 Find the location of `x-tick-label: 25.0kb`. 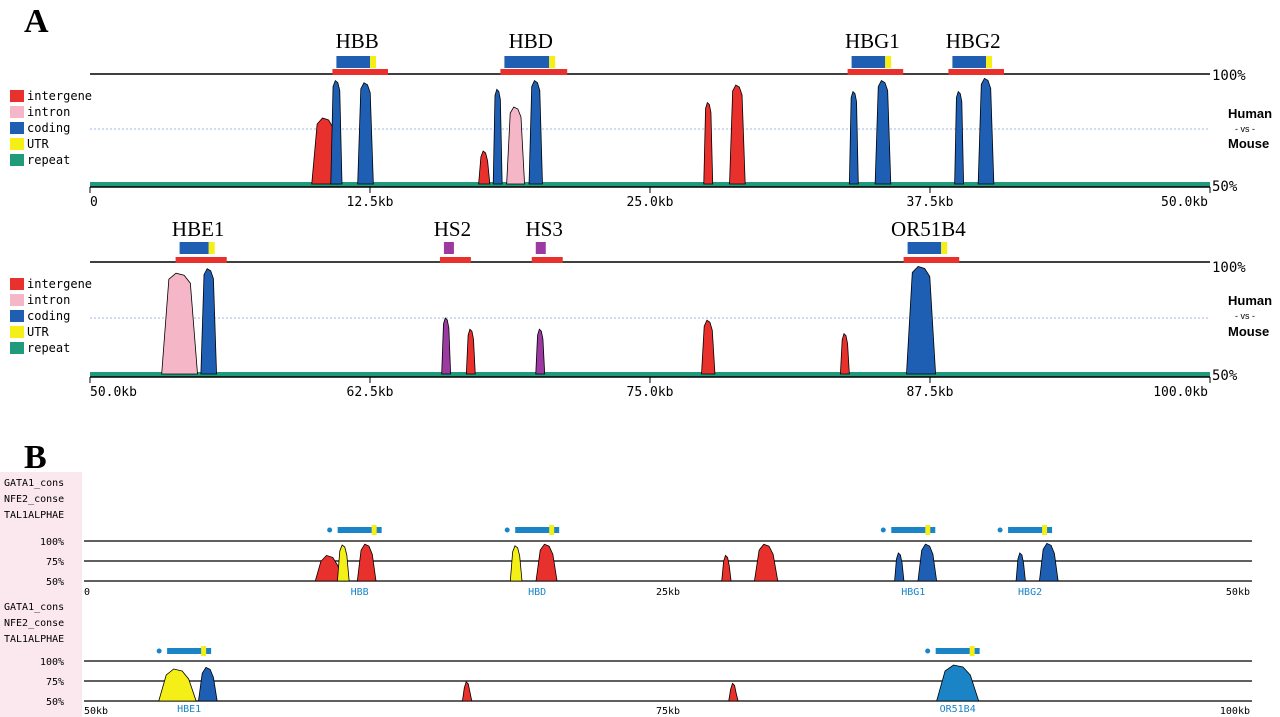

x-tick-label: 25.0kb is located at coordinates (650, 202).